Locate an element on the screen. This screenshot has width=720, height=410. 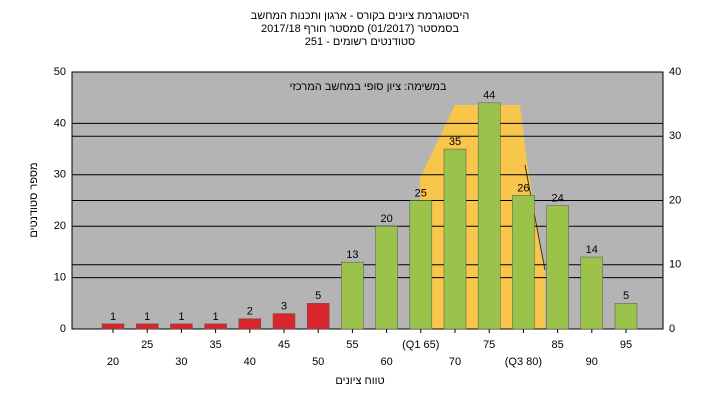
x-tick-label: 70 is located at coordinates (455, 362).